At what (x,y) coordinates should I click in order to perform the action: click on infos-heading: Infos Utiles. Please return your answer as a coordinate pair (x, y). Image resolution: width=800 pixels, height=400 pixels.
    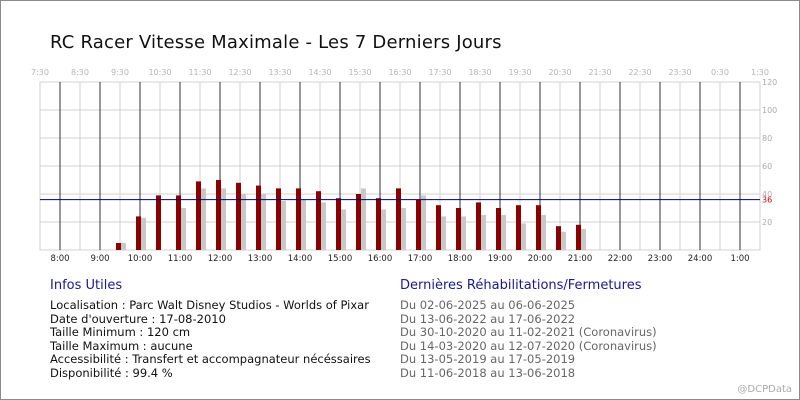
    Looking at the image, I should click on (86, 285).